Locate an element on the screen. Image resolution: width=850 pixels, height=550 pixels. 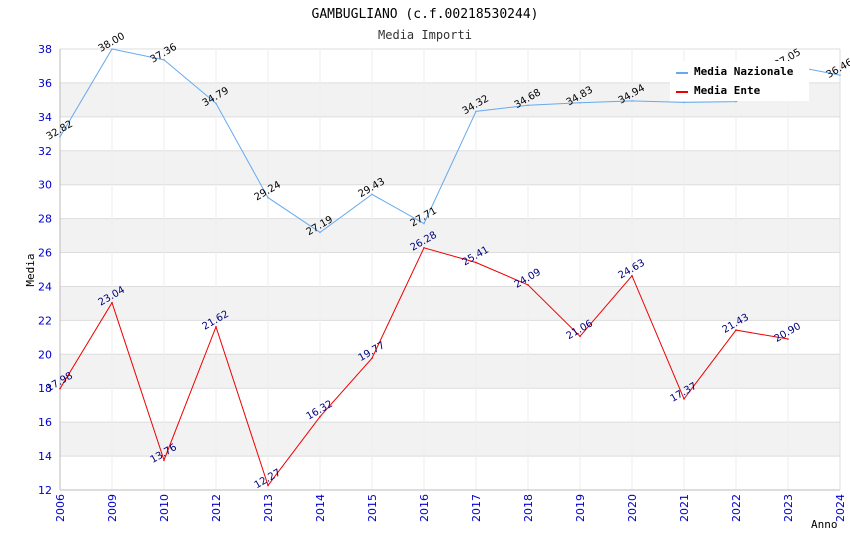
y-tick-label: 18 is located at coordinates (45, 388).